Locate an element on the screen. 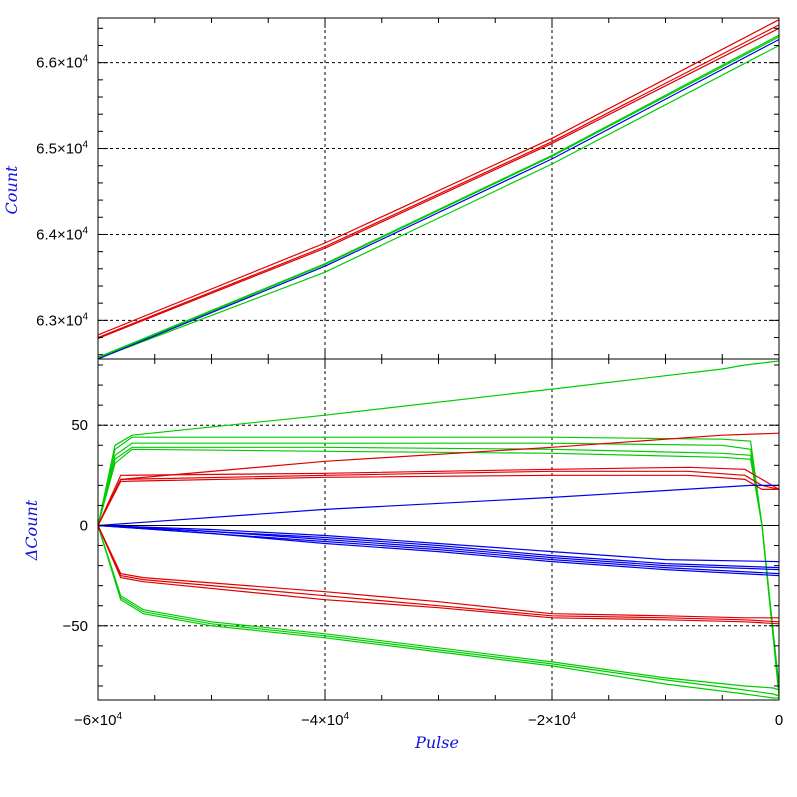 The width and height of the screenshot is (797, 797). x-axis-title: Pulse is located at coordinates (436, 742).